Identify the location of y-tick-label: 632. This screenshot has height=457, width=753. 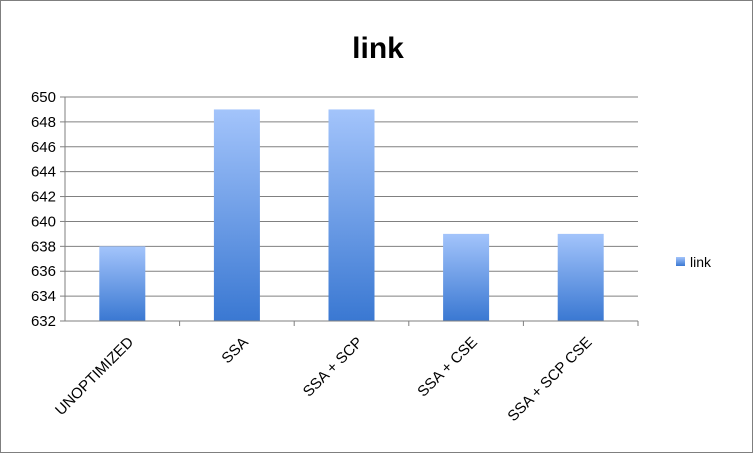
(43, 321).